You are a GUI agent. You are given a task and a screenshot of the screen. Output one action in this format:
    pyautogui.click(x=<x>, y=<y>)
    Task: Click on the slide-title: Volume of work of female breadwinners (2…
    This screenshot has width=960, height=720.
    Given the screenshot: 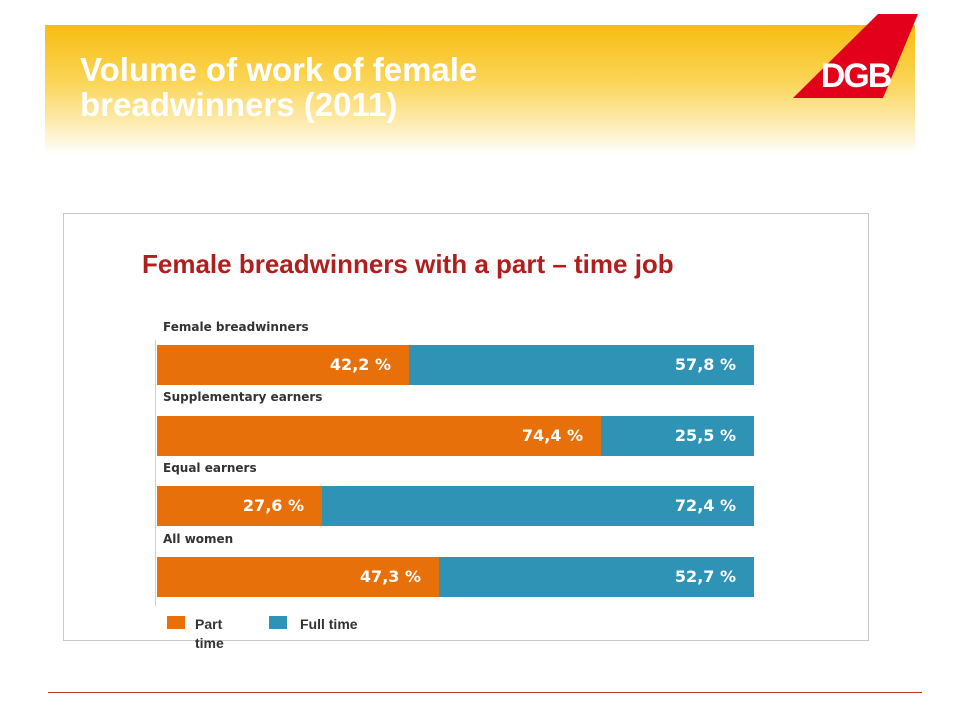 What is the action you would take?
    pyautogui.click(x=279, y=87)
    